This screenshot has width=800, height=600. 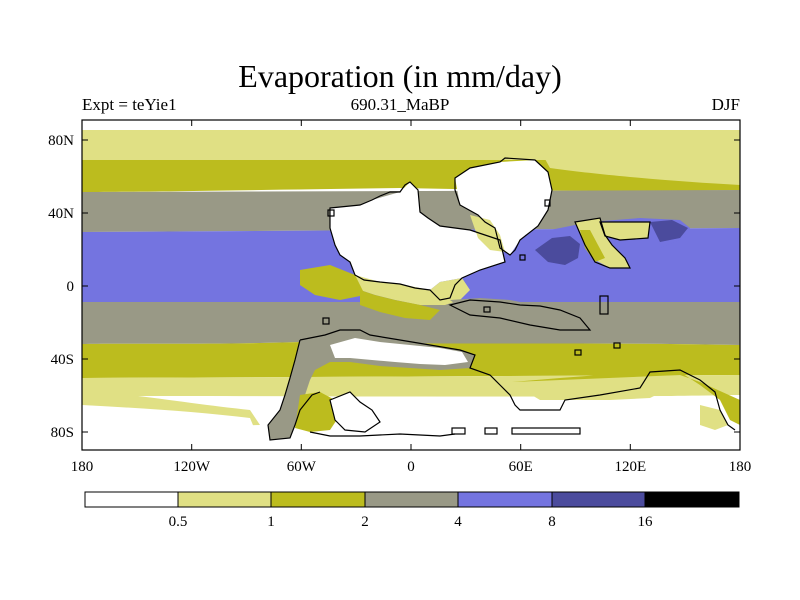 I want to click on colorbar-label-5: 16, so click(x=646, y=522).